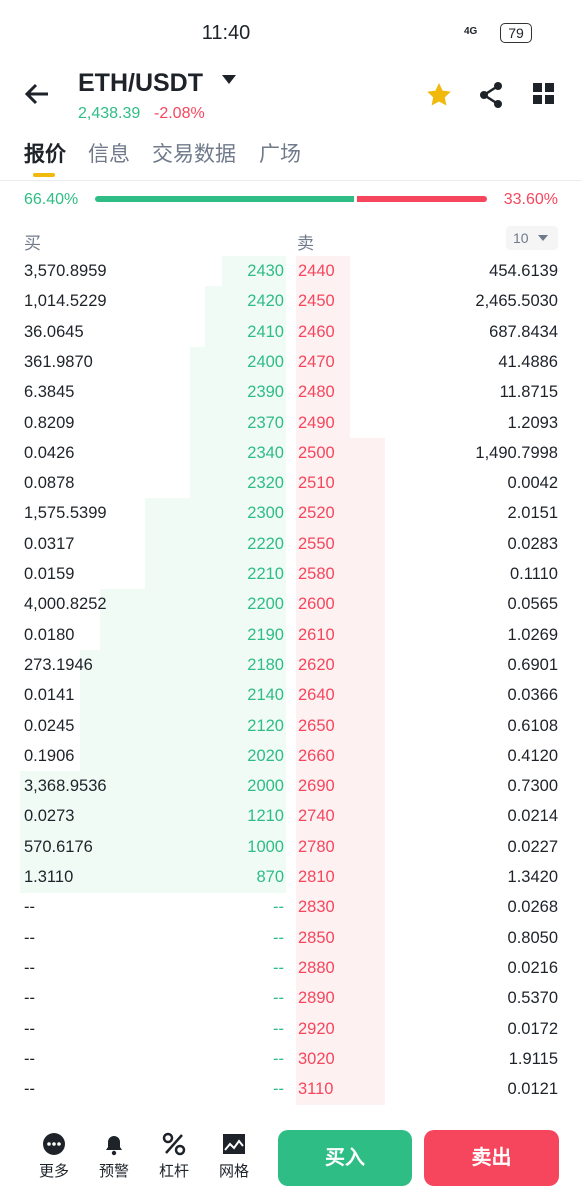 This screenshot has width=582, height=1200. I want to click on ask-price: 2440, so click(316, 271).